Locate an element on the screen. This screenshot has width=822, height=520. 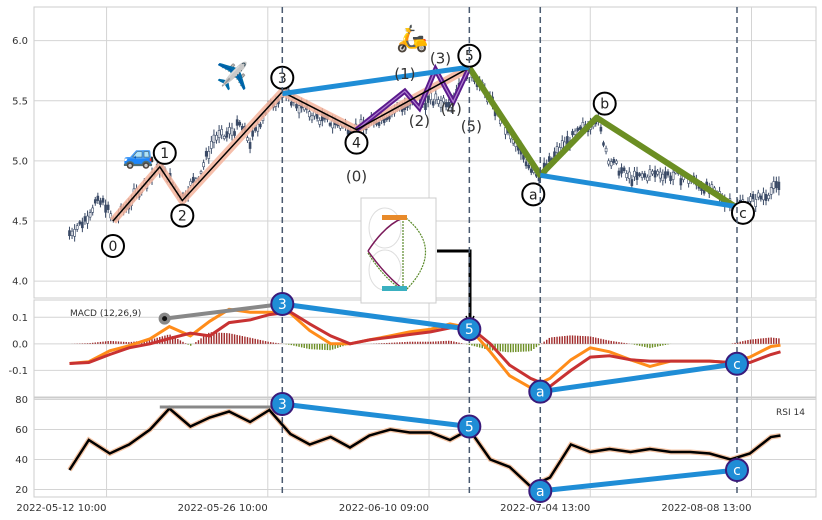
inset-curve is located at coordinates (397, 254).